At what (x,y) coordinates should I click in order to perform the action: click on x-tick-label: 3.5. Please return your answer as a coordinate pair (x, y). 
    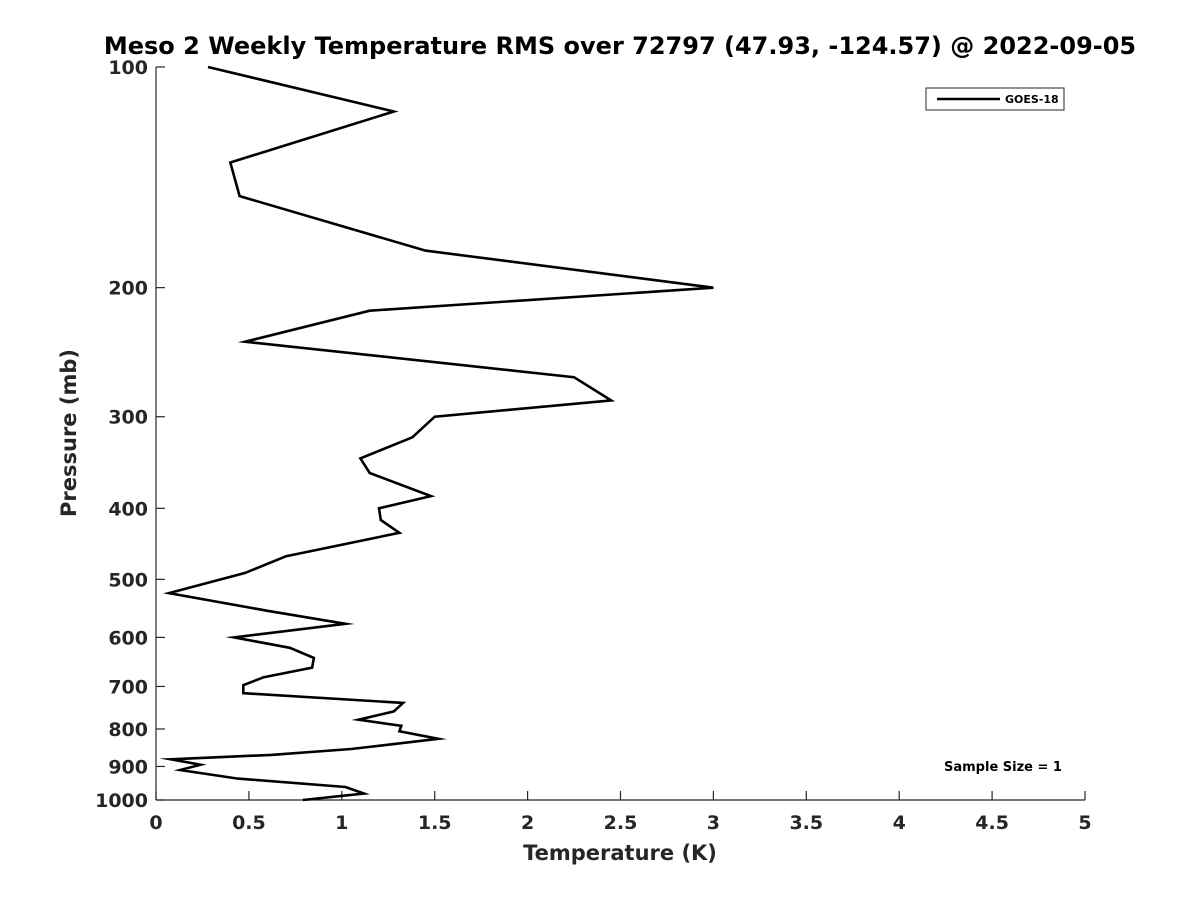
    Looking at the image, I should click on (806, 823).